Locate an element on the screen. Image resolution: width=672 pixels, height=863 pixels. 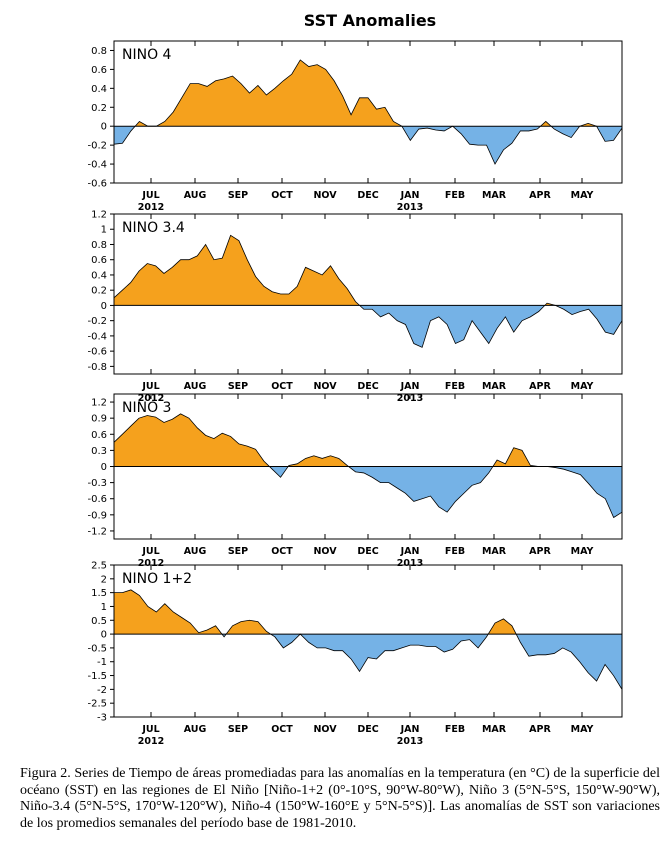
panel-title: NINO 1+2 is located at coordinates (157, 579).